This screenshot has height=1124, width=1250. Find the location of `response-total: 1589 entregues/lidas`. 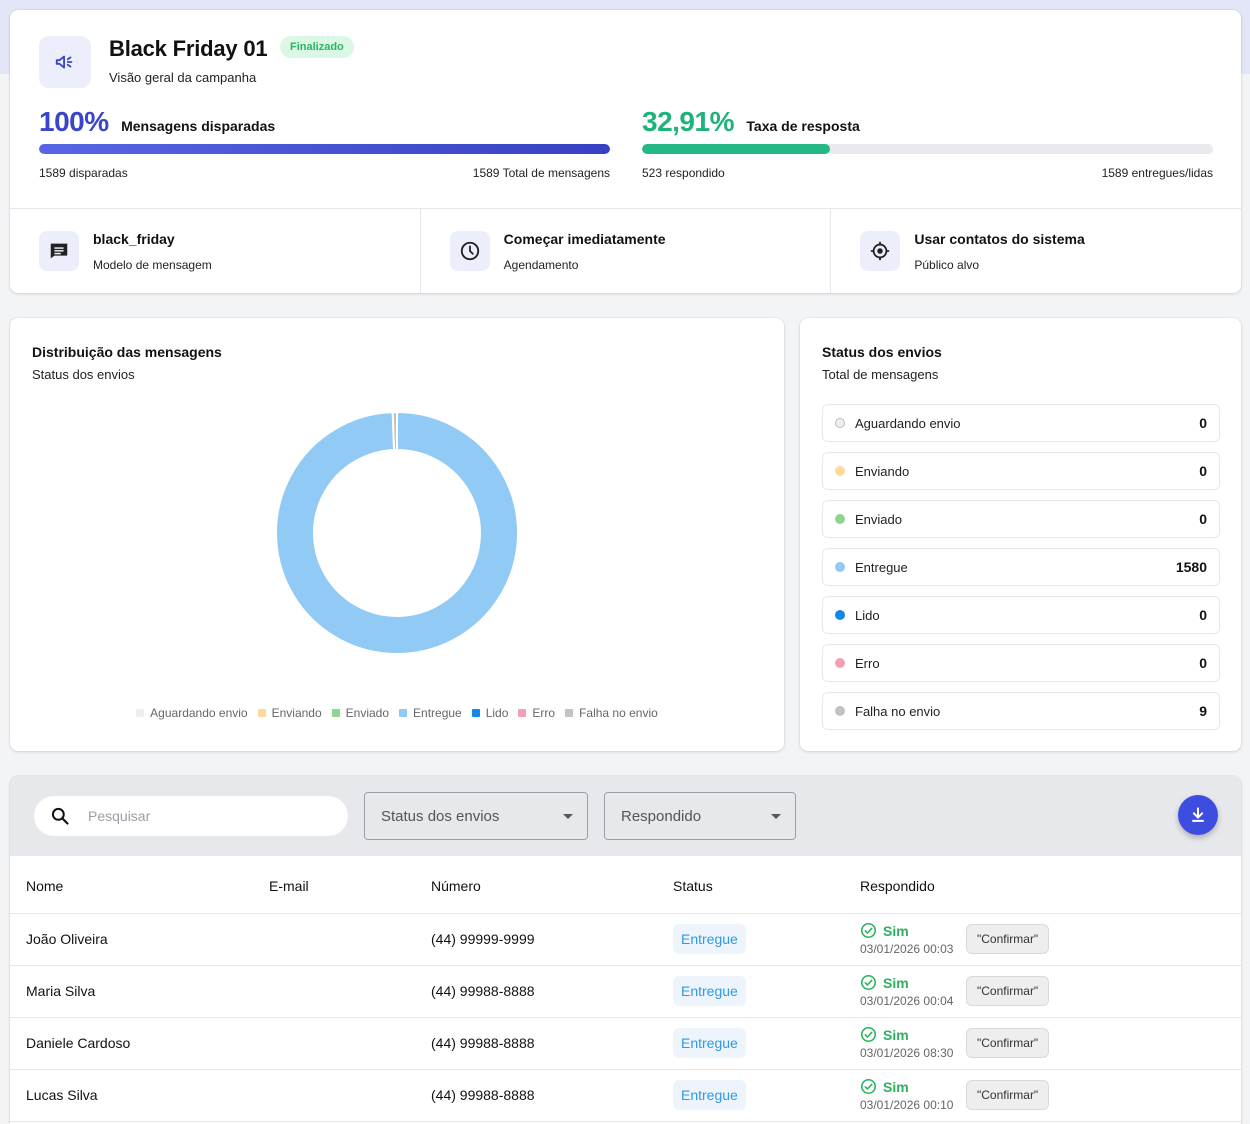

response-total: 1589 entregues/lidas is located at coordinates (1157, 173).